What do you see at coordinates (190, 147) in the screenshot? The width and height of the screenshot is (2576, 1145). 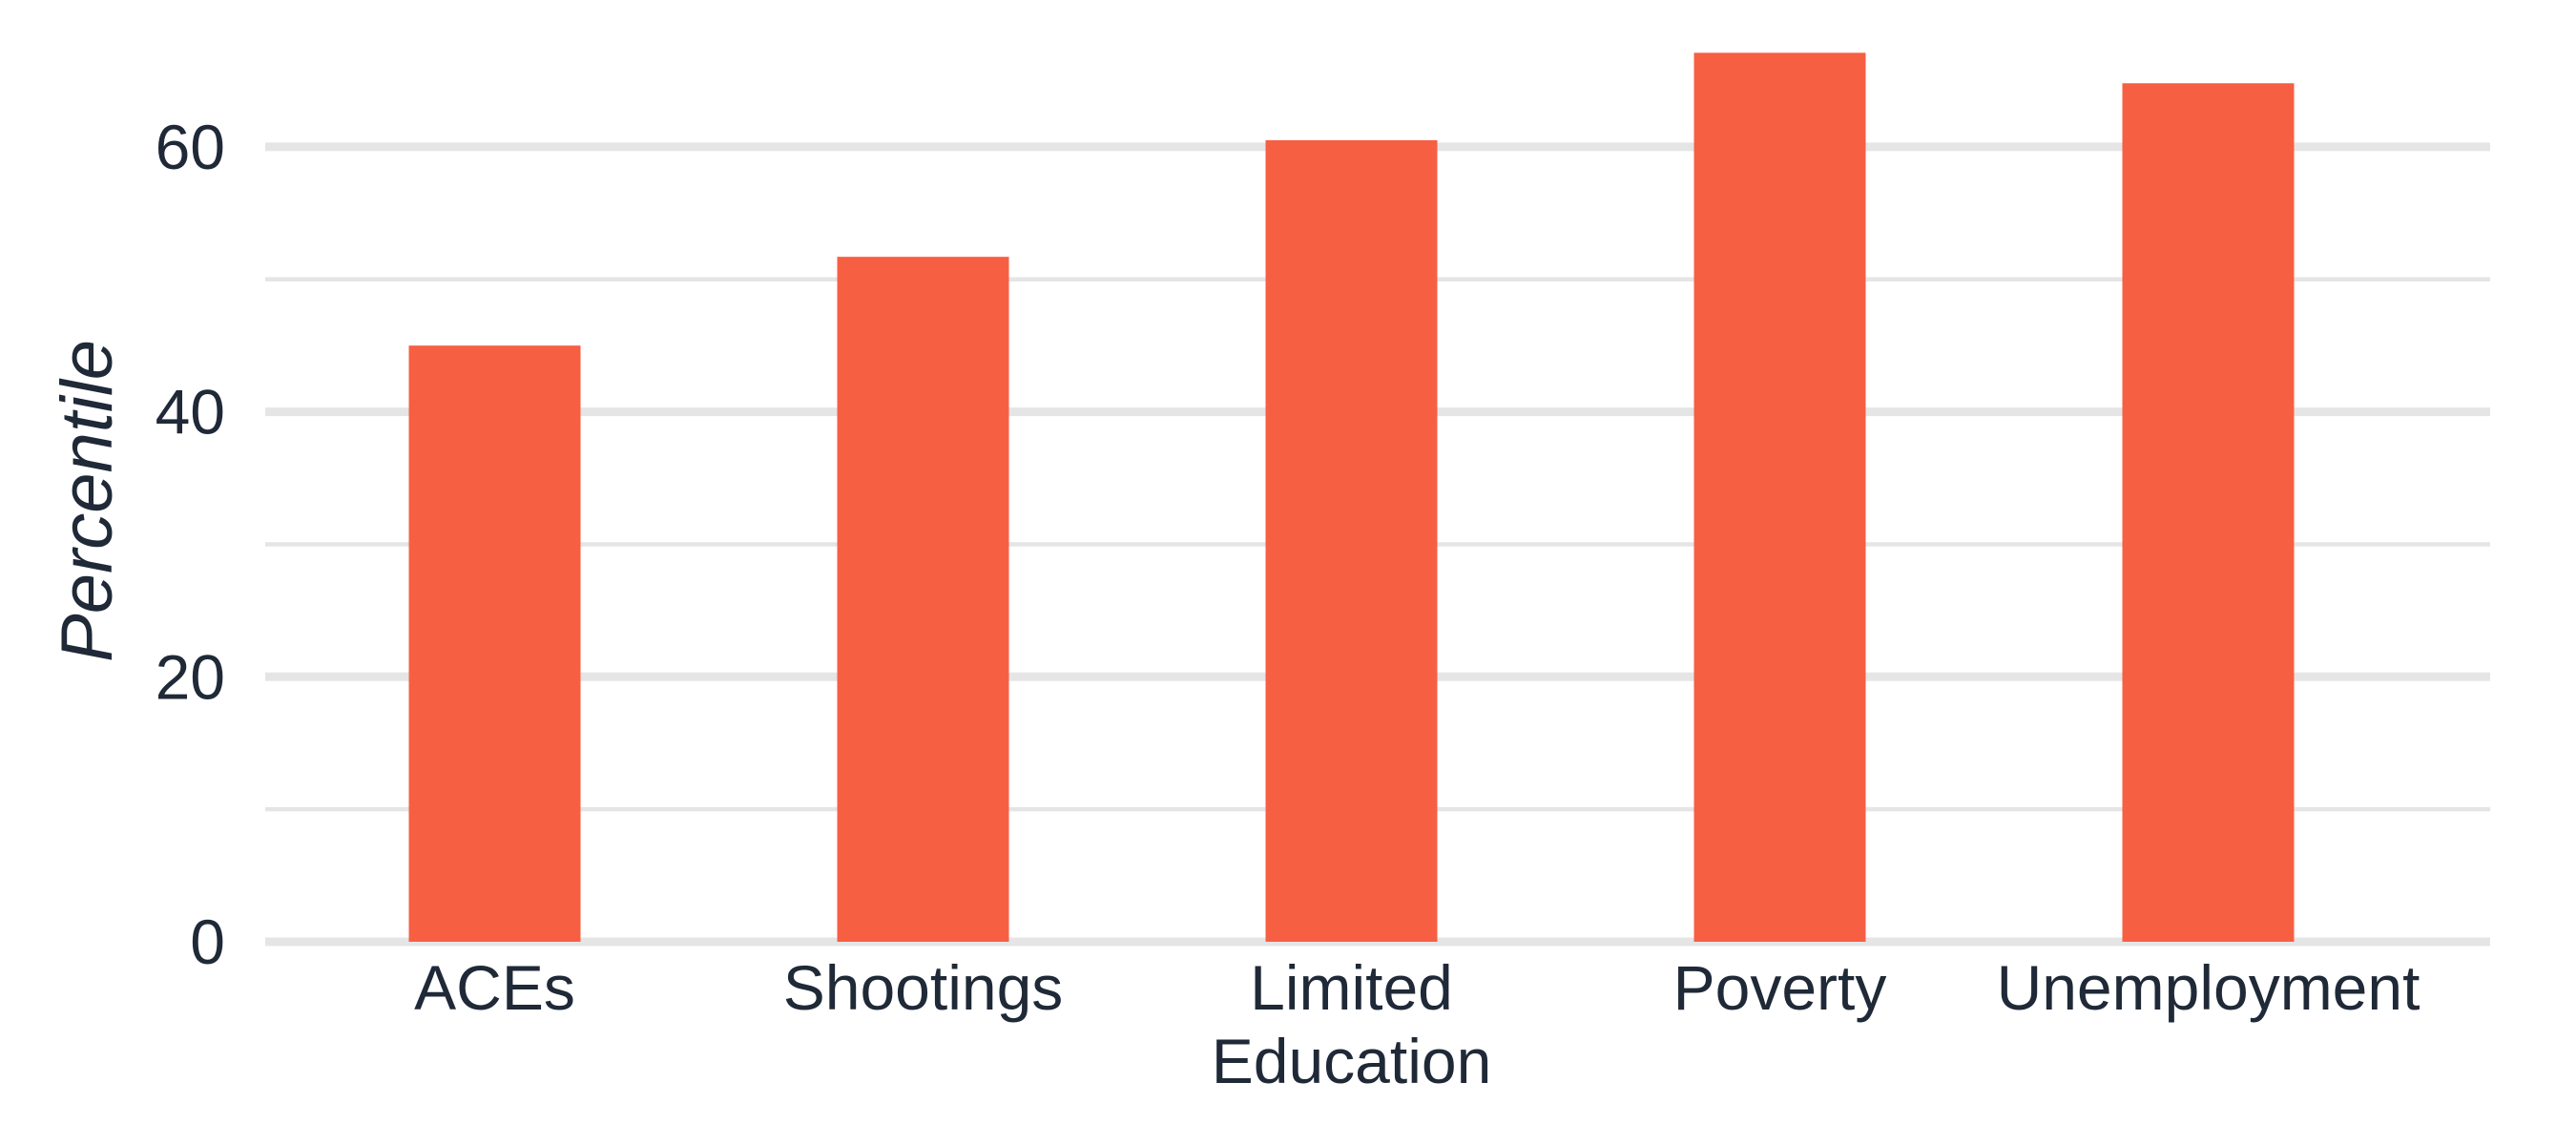 I see `y-tick-label: 60` at bounding box center [190, 147].